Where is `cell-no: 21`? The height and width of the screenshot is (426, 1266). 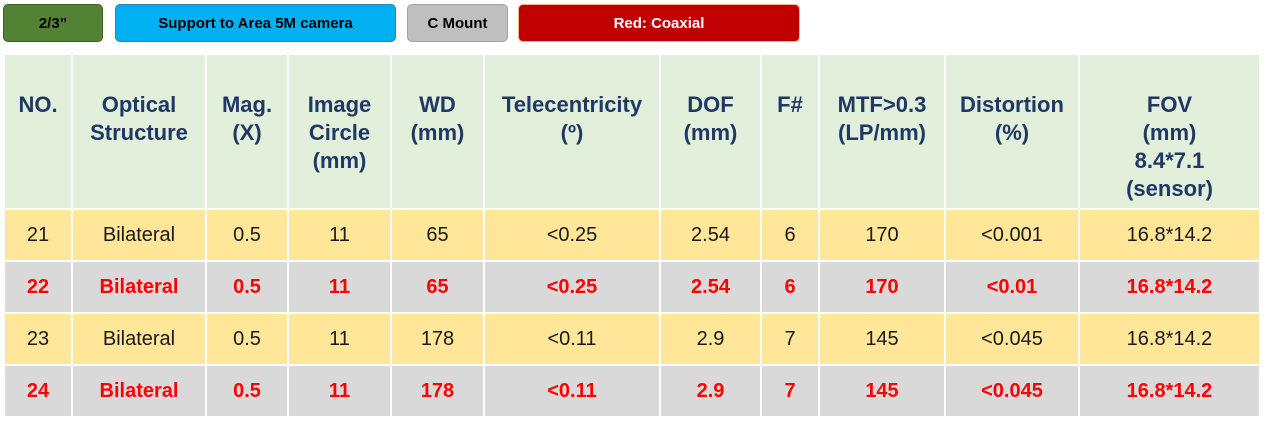
cell-no: 21 is located at coordinates (38, 235).